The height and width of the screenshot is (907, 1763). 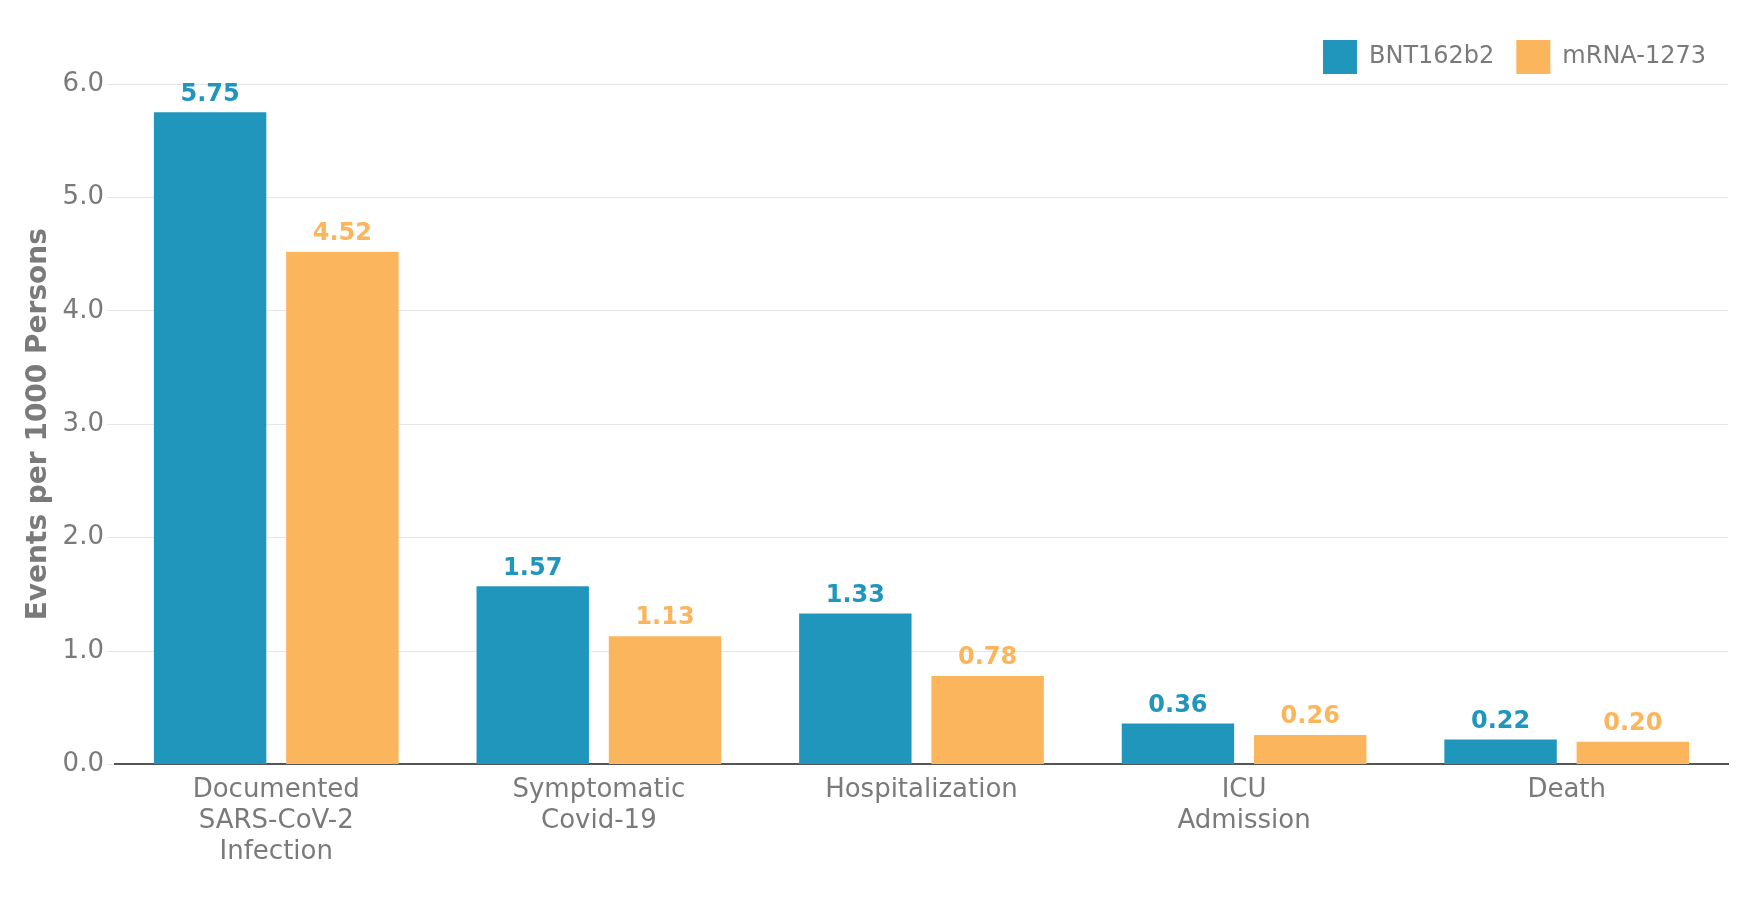 I want to click on y-tick-label: 5.0, so click(x=83, y=195).